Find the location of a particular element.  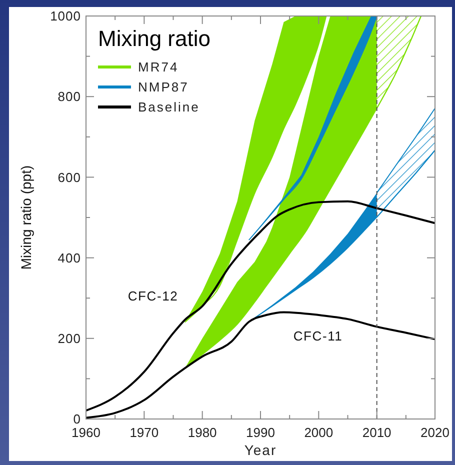

x-tick-label: 2000 is located at coordinates (319, 432).